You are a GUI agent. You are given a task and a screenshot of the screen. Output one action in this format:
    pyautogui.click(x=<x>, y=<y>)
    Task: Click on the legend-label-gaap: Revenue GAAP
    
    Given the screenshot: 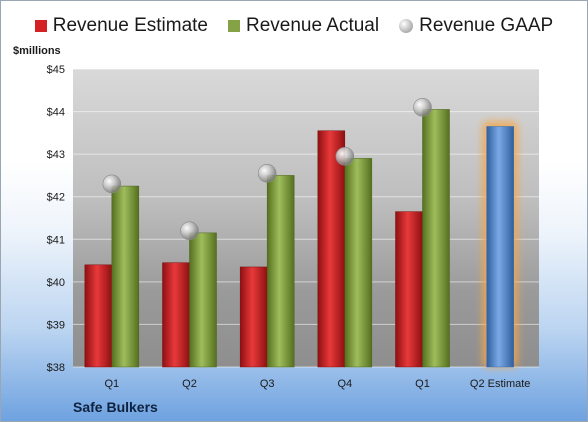 What is the action you would take?
    pyautogui.click(x=486, y=25)
    